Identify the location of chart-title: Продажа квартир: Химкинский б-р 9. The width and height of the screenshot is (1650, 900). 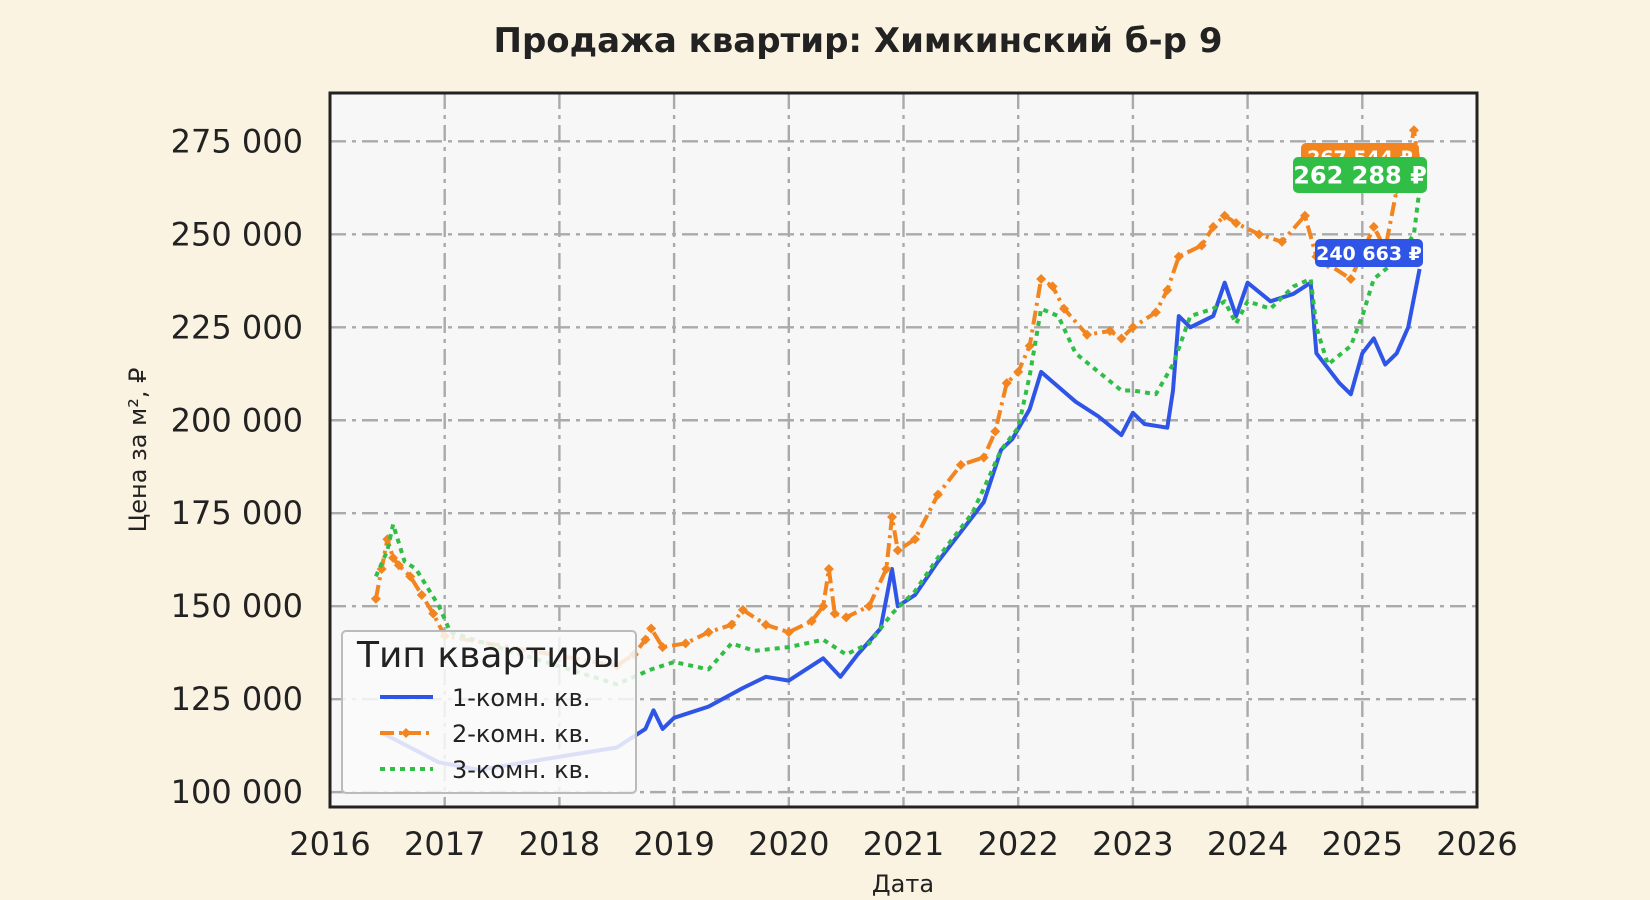
(858, 41).